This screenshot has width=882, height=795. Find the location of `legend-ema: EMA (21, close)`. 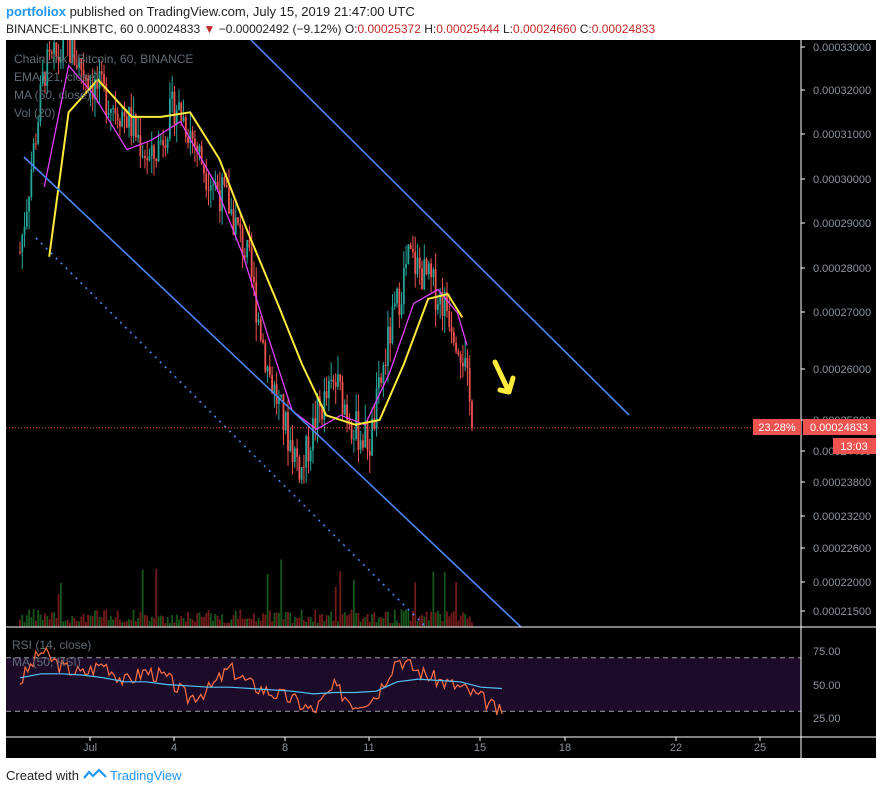

legend-ema: EMA (21, close) is located at coordinates (56, 77).